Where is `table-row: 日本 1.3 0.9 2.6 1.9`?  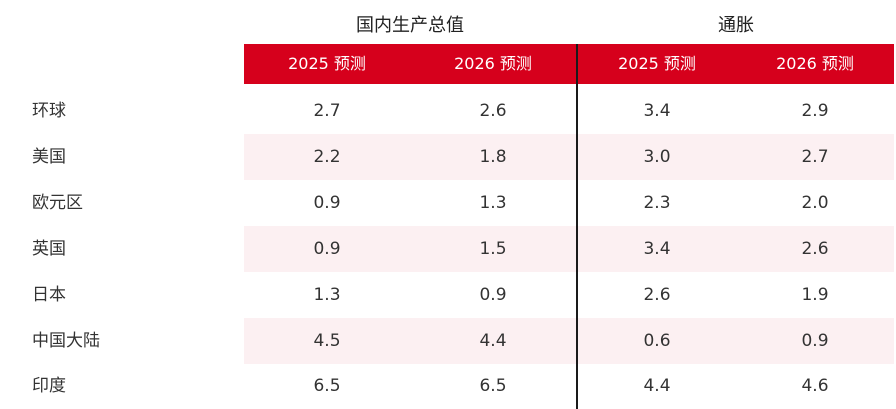 table-row: 日本 1.3 0.9 2.6 1.9 is located at coordinates (448, 295).